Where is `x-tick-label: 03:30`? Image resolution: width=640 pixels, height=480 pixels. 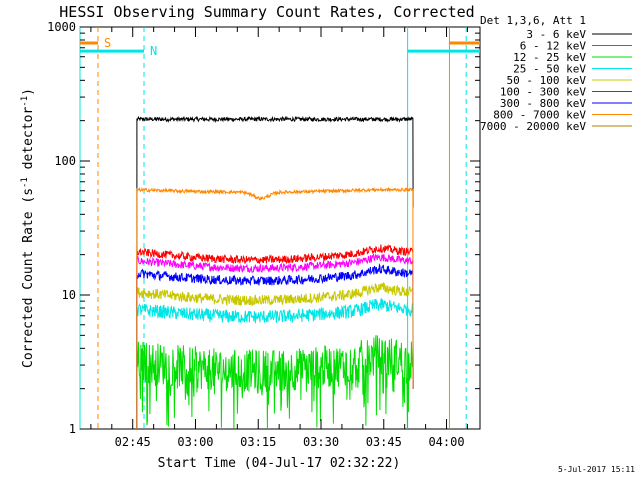
x-tick-label: 03:30 is located at coordinates (321, 442).